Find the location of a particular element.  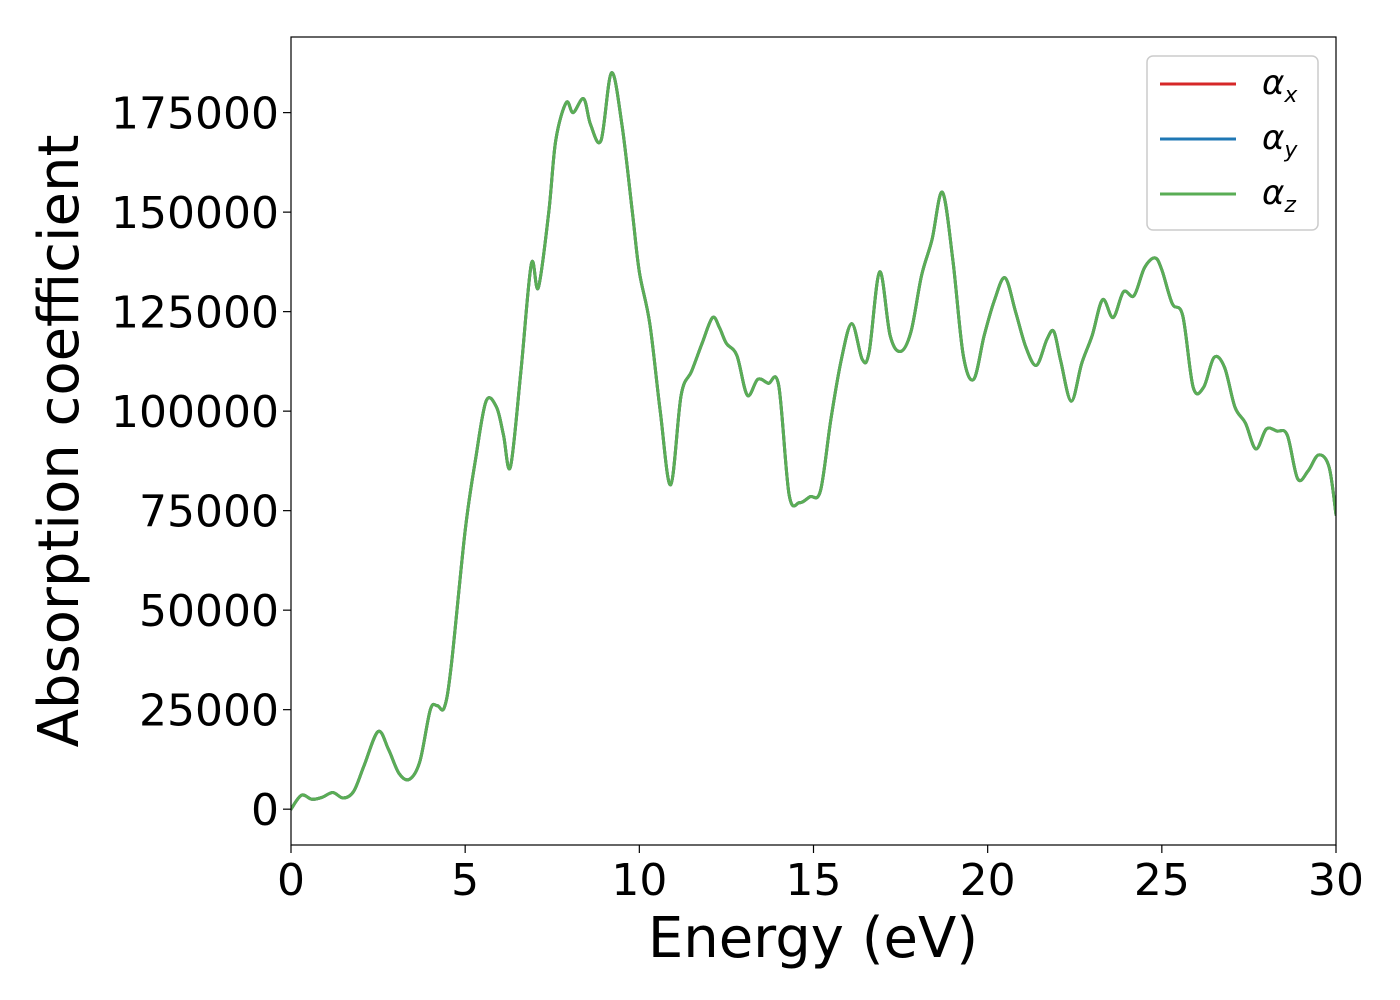

x-axis-label: Energy (eV) is located at coordinates (813, 938).